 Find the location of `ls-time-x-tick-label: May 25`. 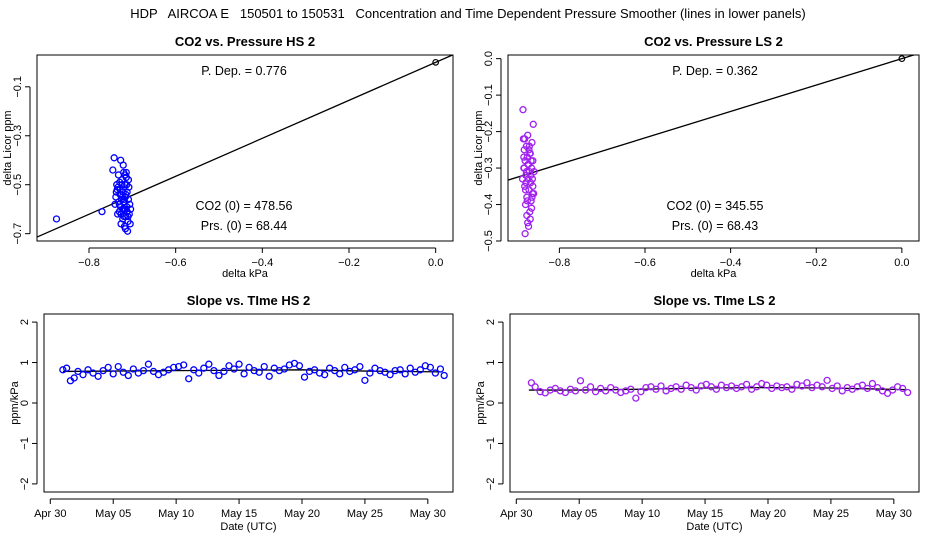

ls-time-x-tick-label: May 25 is located at coordinates (831, 514).